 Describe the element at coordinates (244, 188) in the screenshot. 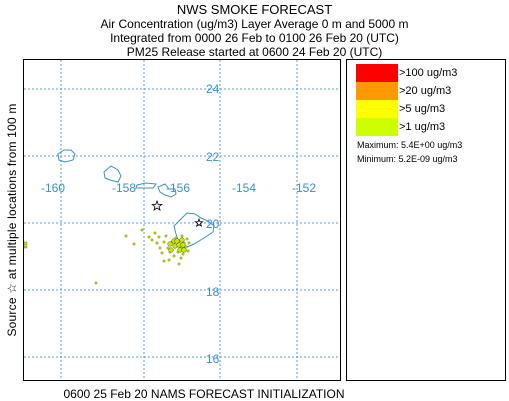

I see `lon-label-154: -154` at that location.